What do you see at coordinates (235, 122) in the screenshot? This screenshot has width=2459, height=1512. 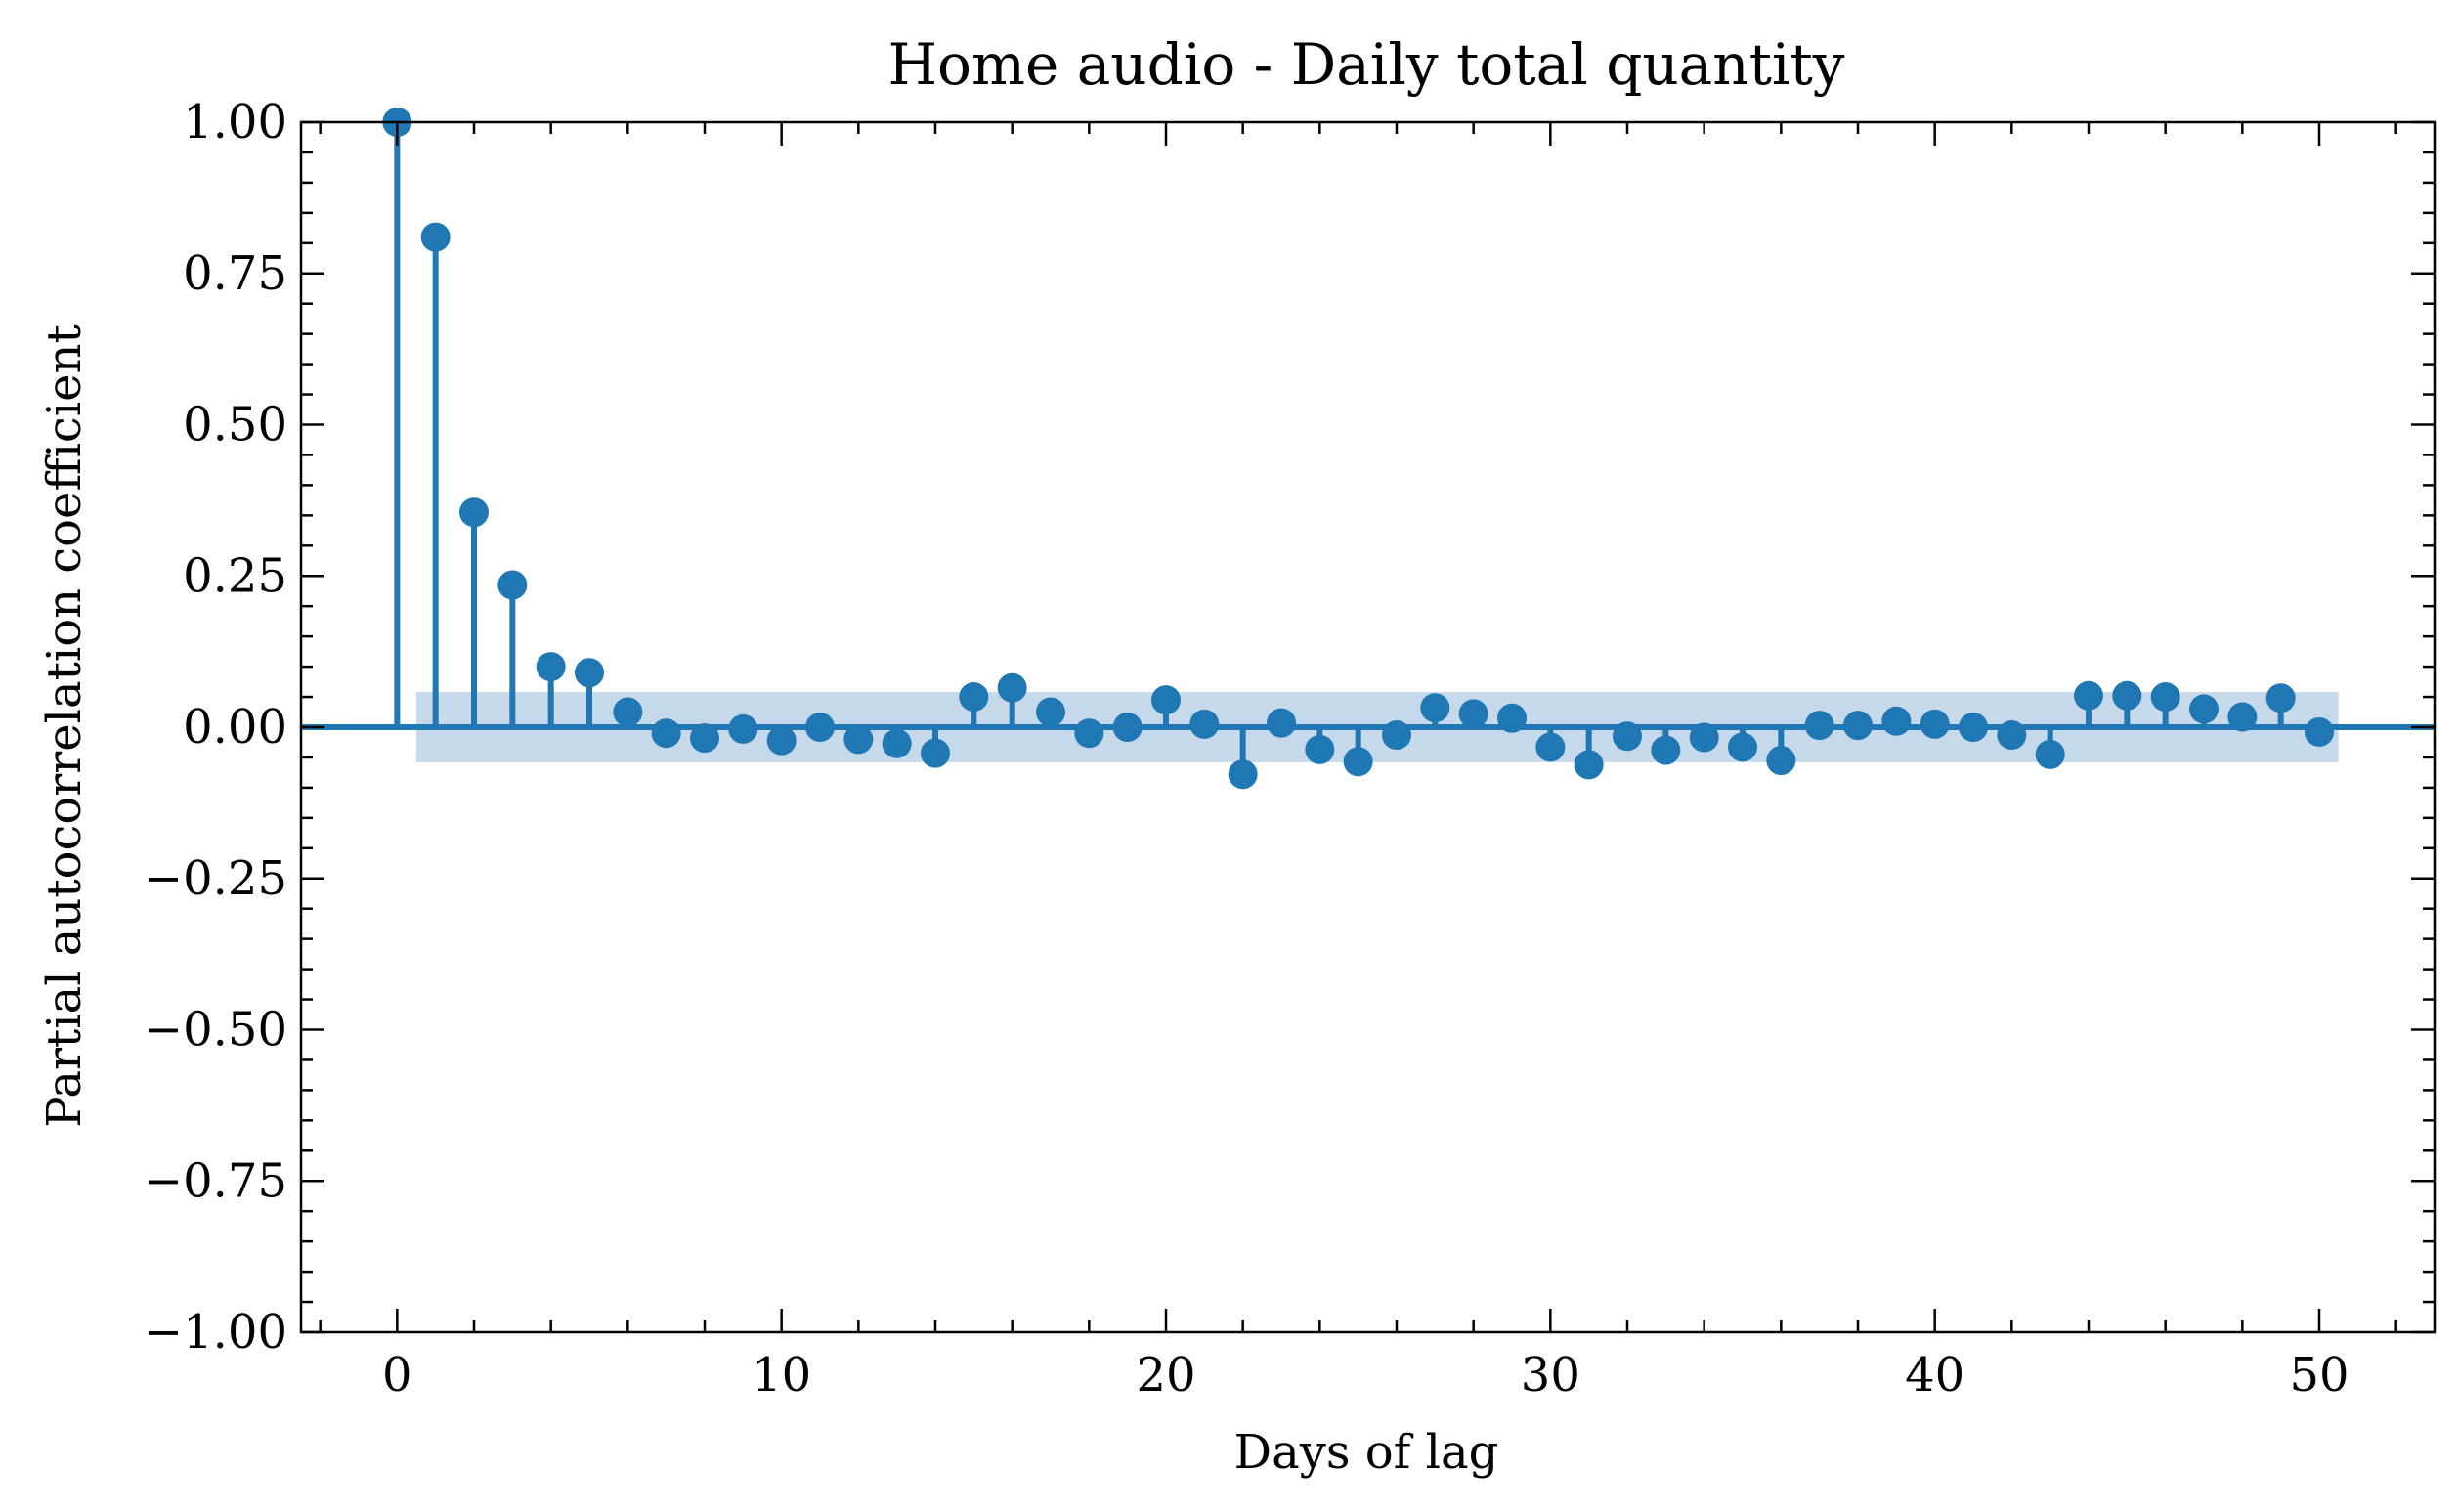 I see `y-tick-label: 1.00` at bounding box center [235, 122].